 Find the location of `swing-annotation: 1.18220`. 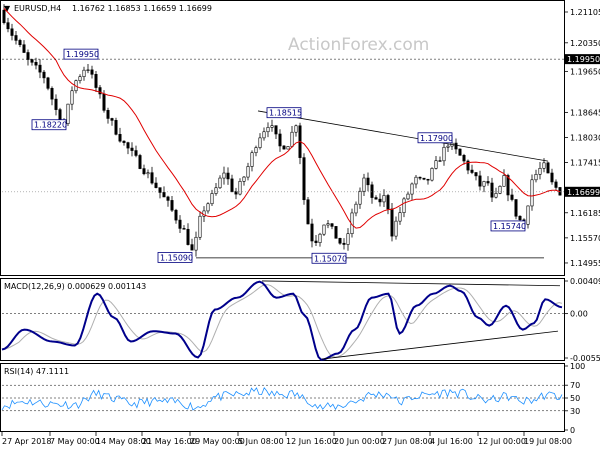

swing-annotation: 1.18220 is located at coordinates (49, 125).